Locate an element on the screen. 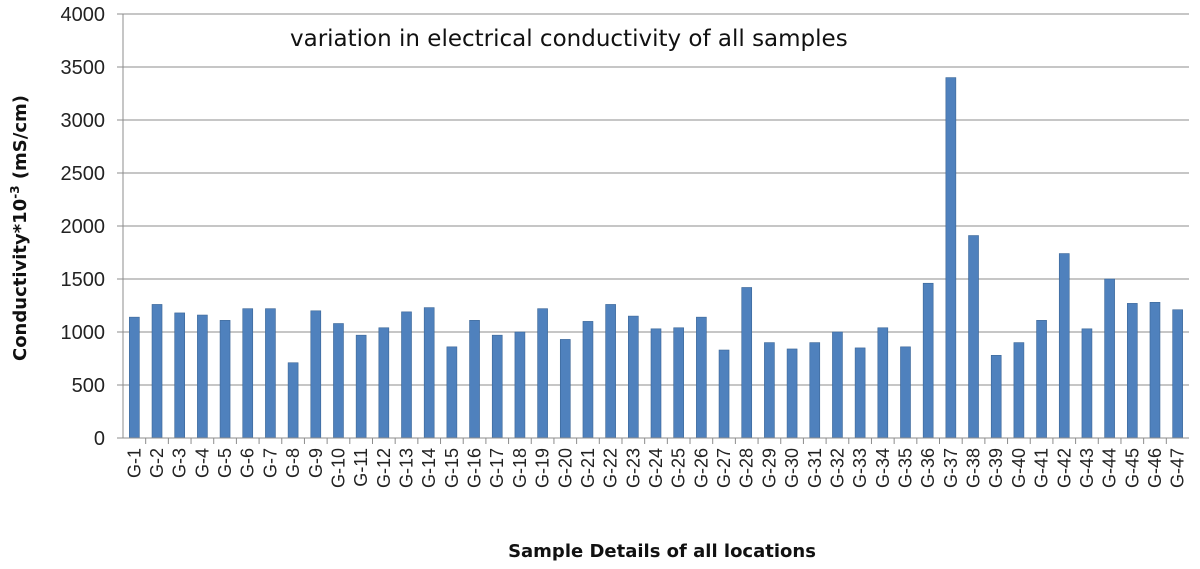 This screenshot has height=569, width=1200. x-tick-label: G-36 is located at coordinates (928, 468).